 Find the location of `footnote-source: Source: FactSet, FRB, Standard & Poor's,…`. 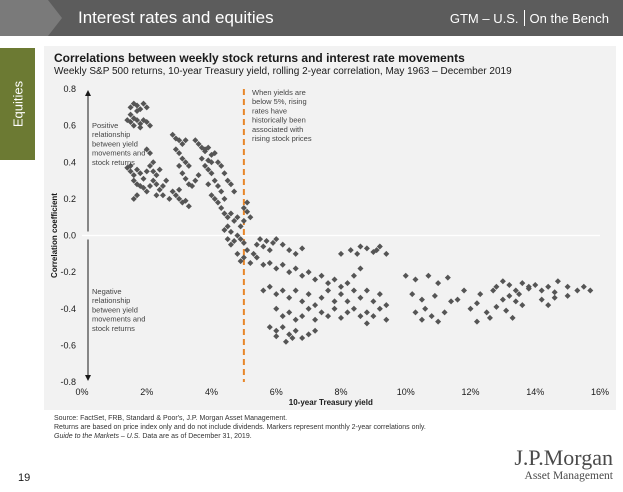

footnote-source: Source: FactSet, FRB, Standard & Poor's,… is located at coordinates (171, 418).